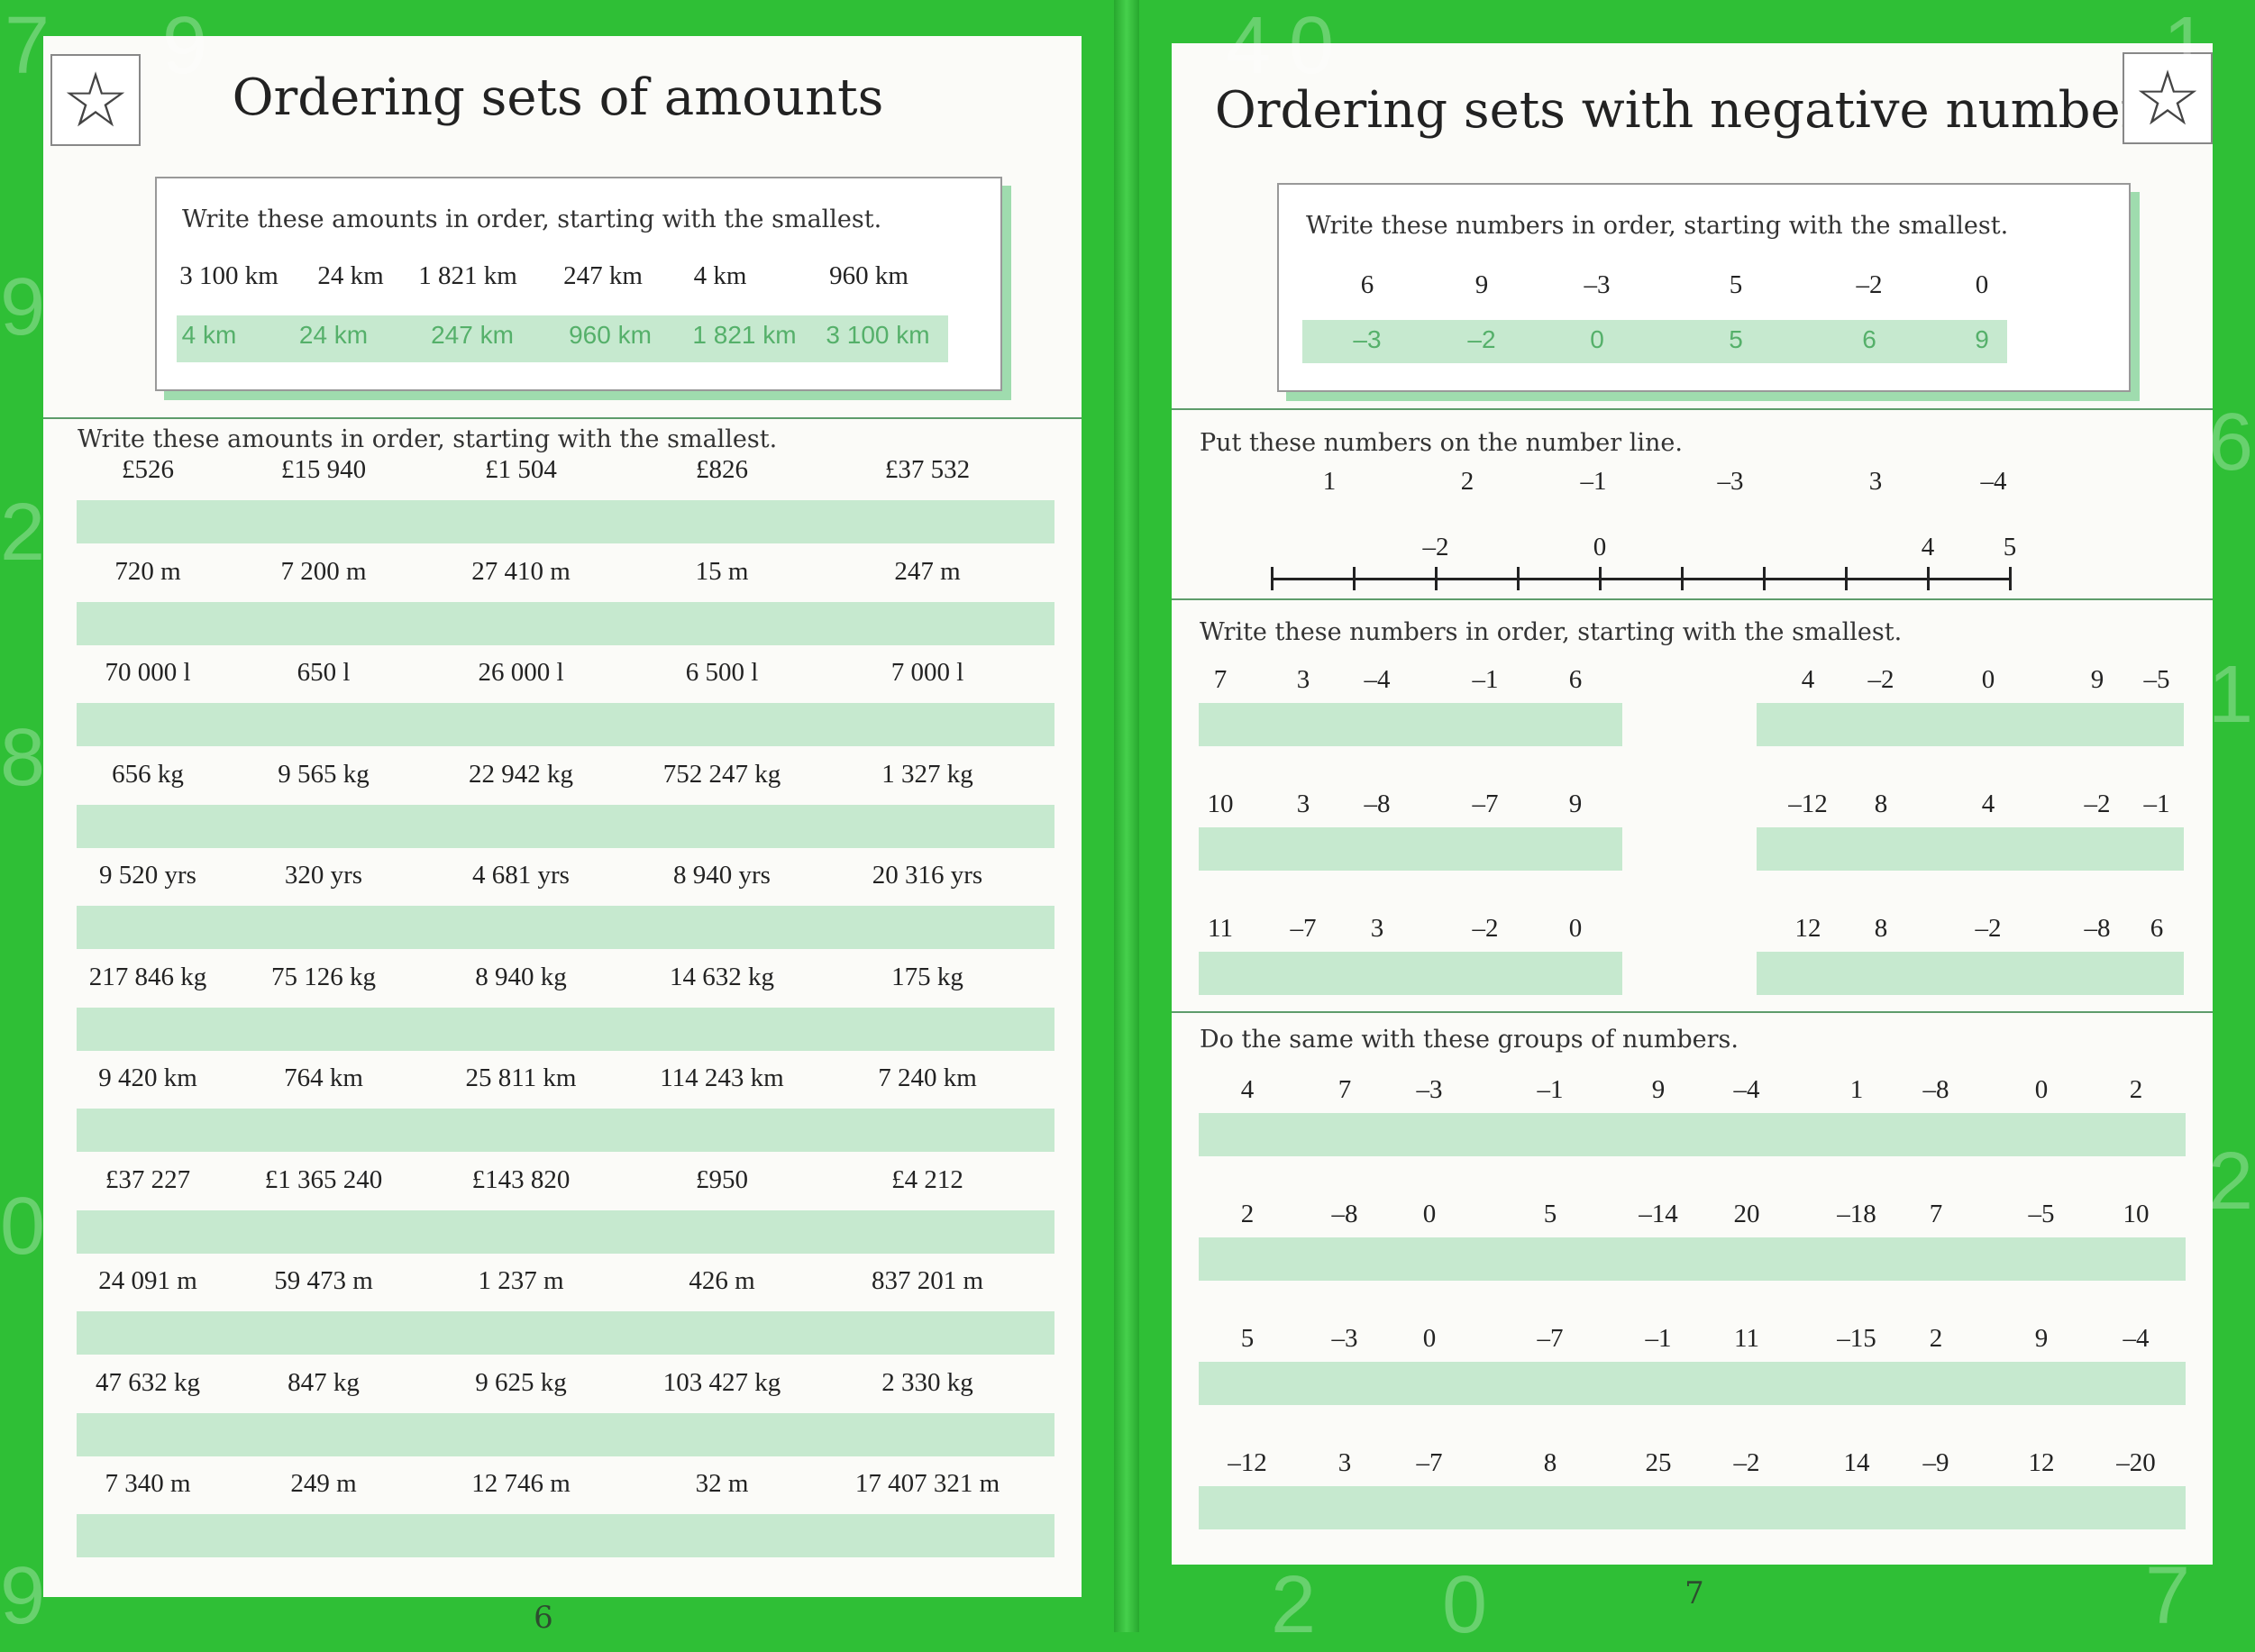 Image resolution: width=2255 pixels, height=1652 pixels. What do you see at coordinates (1435, 547) in the screenshot?
I see `number-line-label: –2` at bounding box center [1435, 547].